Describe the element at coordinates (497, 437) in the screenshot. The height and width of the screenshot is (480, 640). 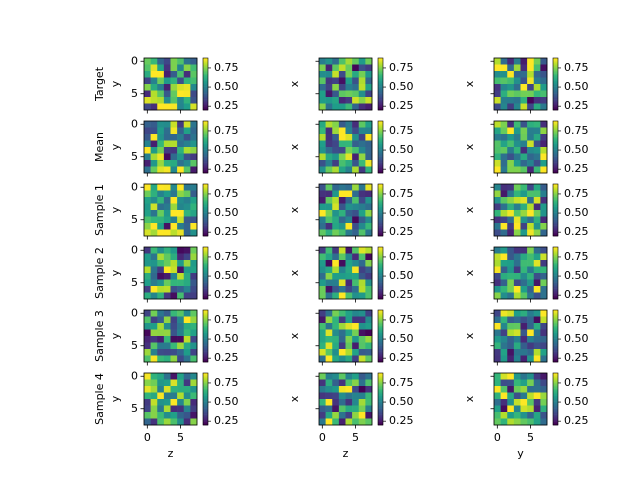
I see `x-tick-label: 0` at that location.